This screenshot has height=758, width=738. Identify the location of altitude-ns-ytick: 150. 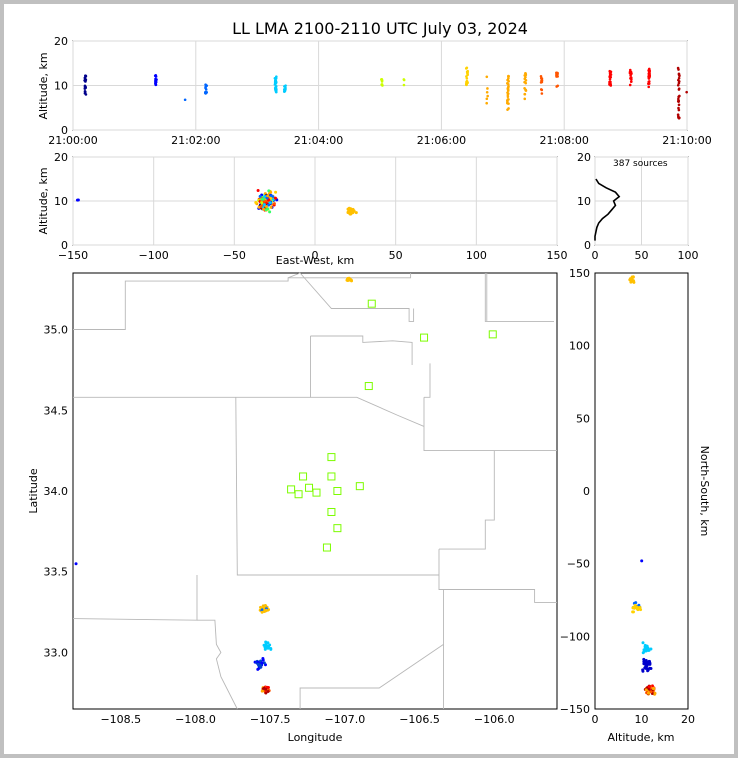
(579, 273).